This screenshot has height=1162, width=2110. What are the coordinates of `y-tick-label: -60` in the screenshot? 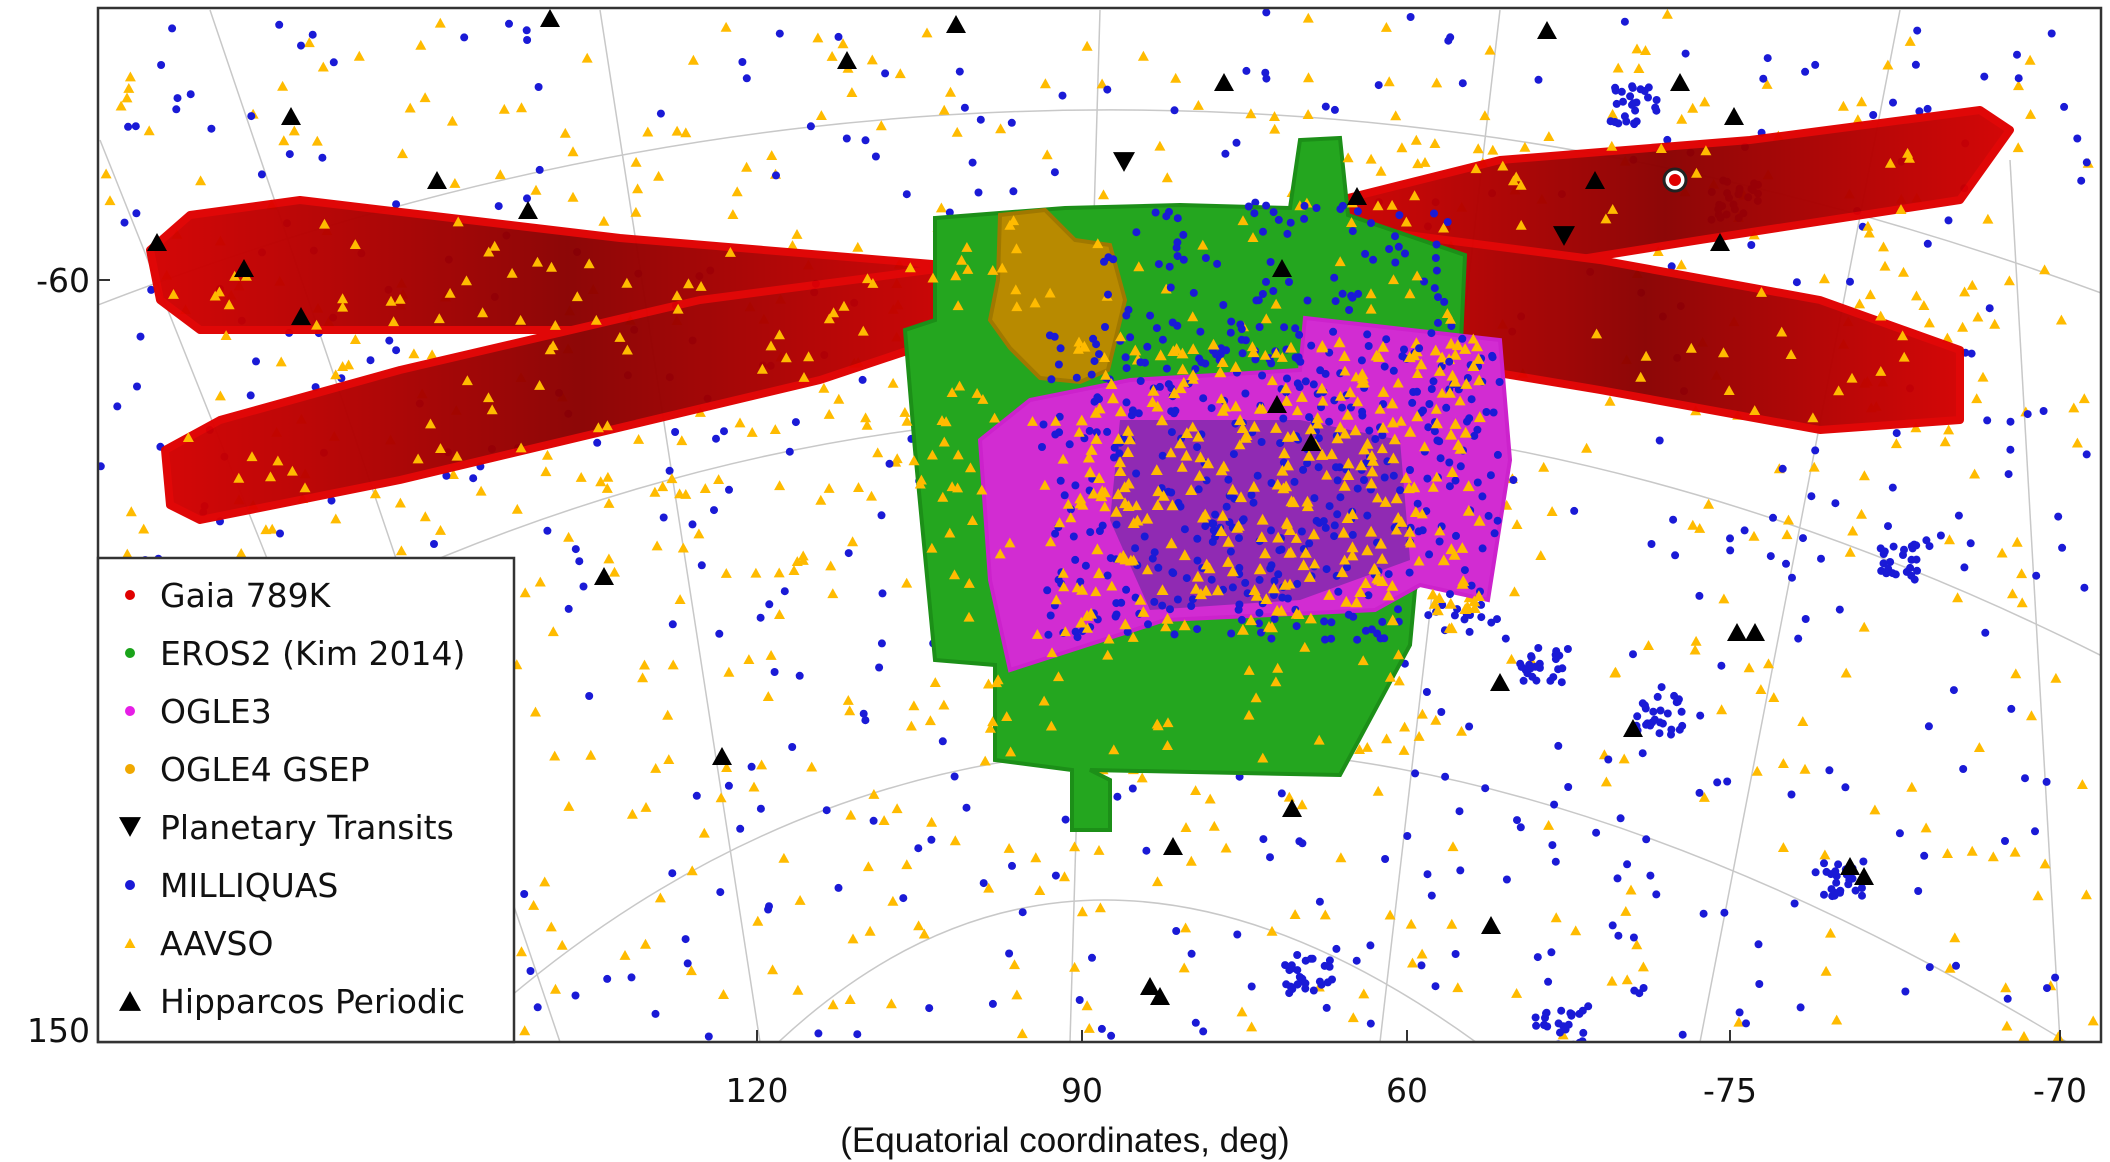 It's located at (63, 280).